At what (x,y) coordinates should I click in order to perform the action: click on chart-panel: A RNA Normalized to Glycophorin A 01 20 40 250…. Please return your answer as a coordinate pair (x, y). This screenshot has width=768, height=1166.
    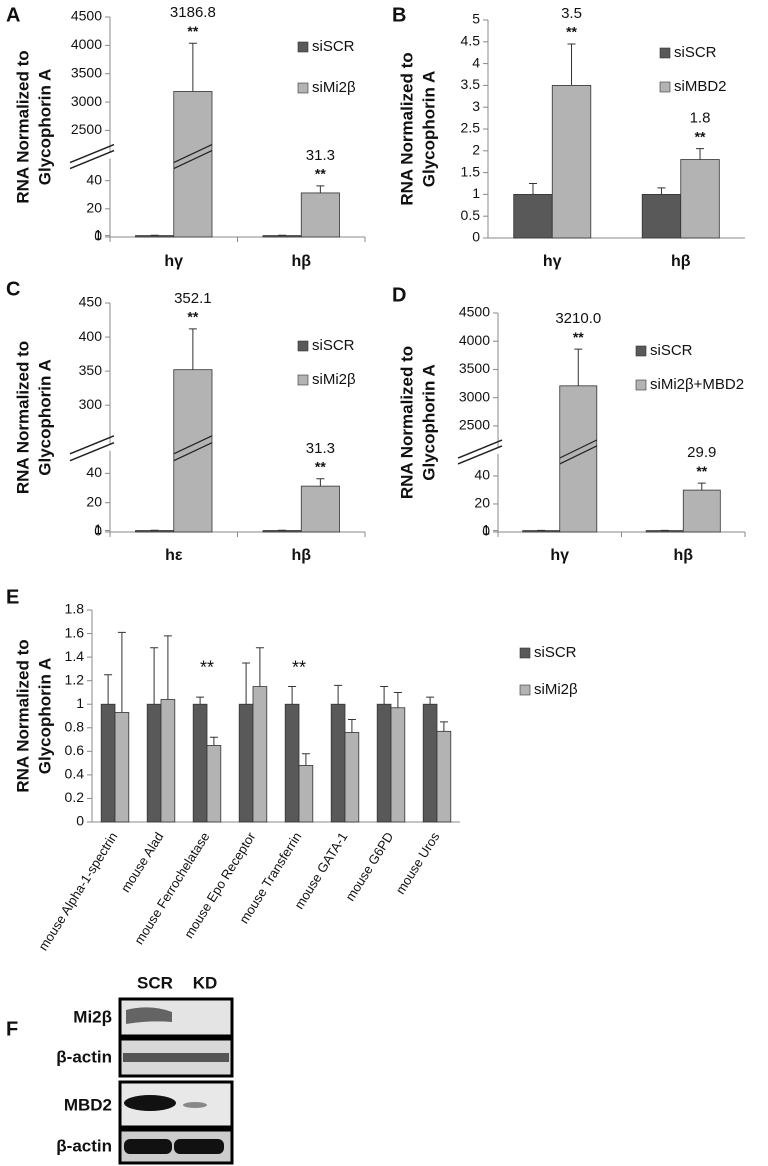
    Looking at the image, I should click on (186, 137).